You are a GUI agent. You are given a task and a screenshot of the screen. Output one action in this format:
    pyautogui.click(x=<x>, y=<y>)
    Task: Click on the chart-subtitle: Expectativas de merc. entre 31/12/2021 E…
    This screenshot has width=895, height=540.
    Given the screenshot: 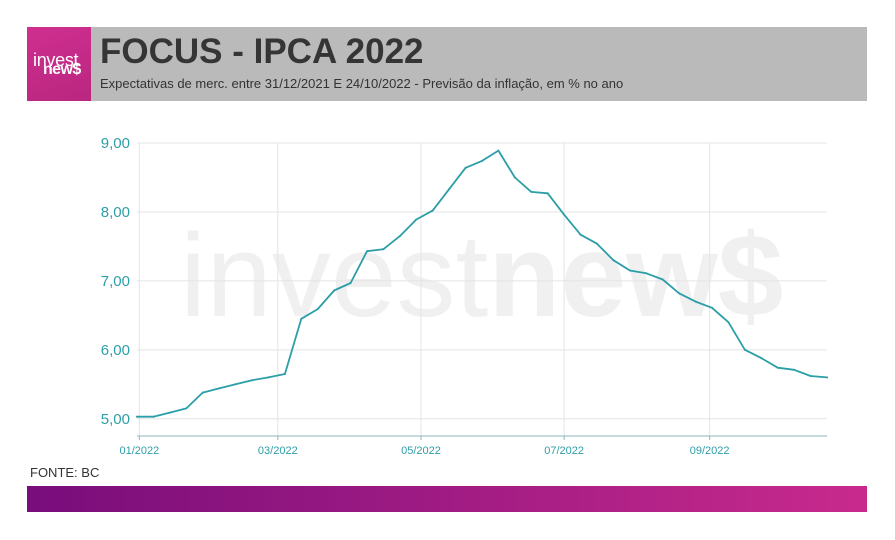 What is the action you would take?
    pyautogui.click(x=362, y=83)
    